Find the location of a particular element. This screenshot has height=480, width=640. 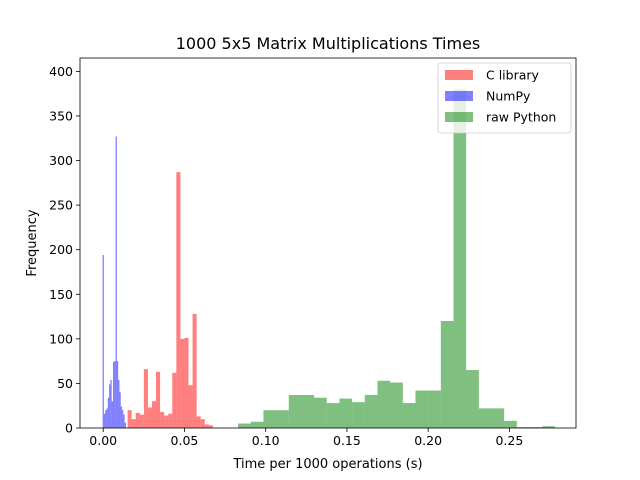

y-tick-label: 300 is located at coordinates (61, 160).